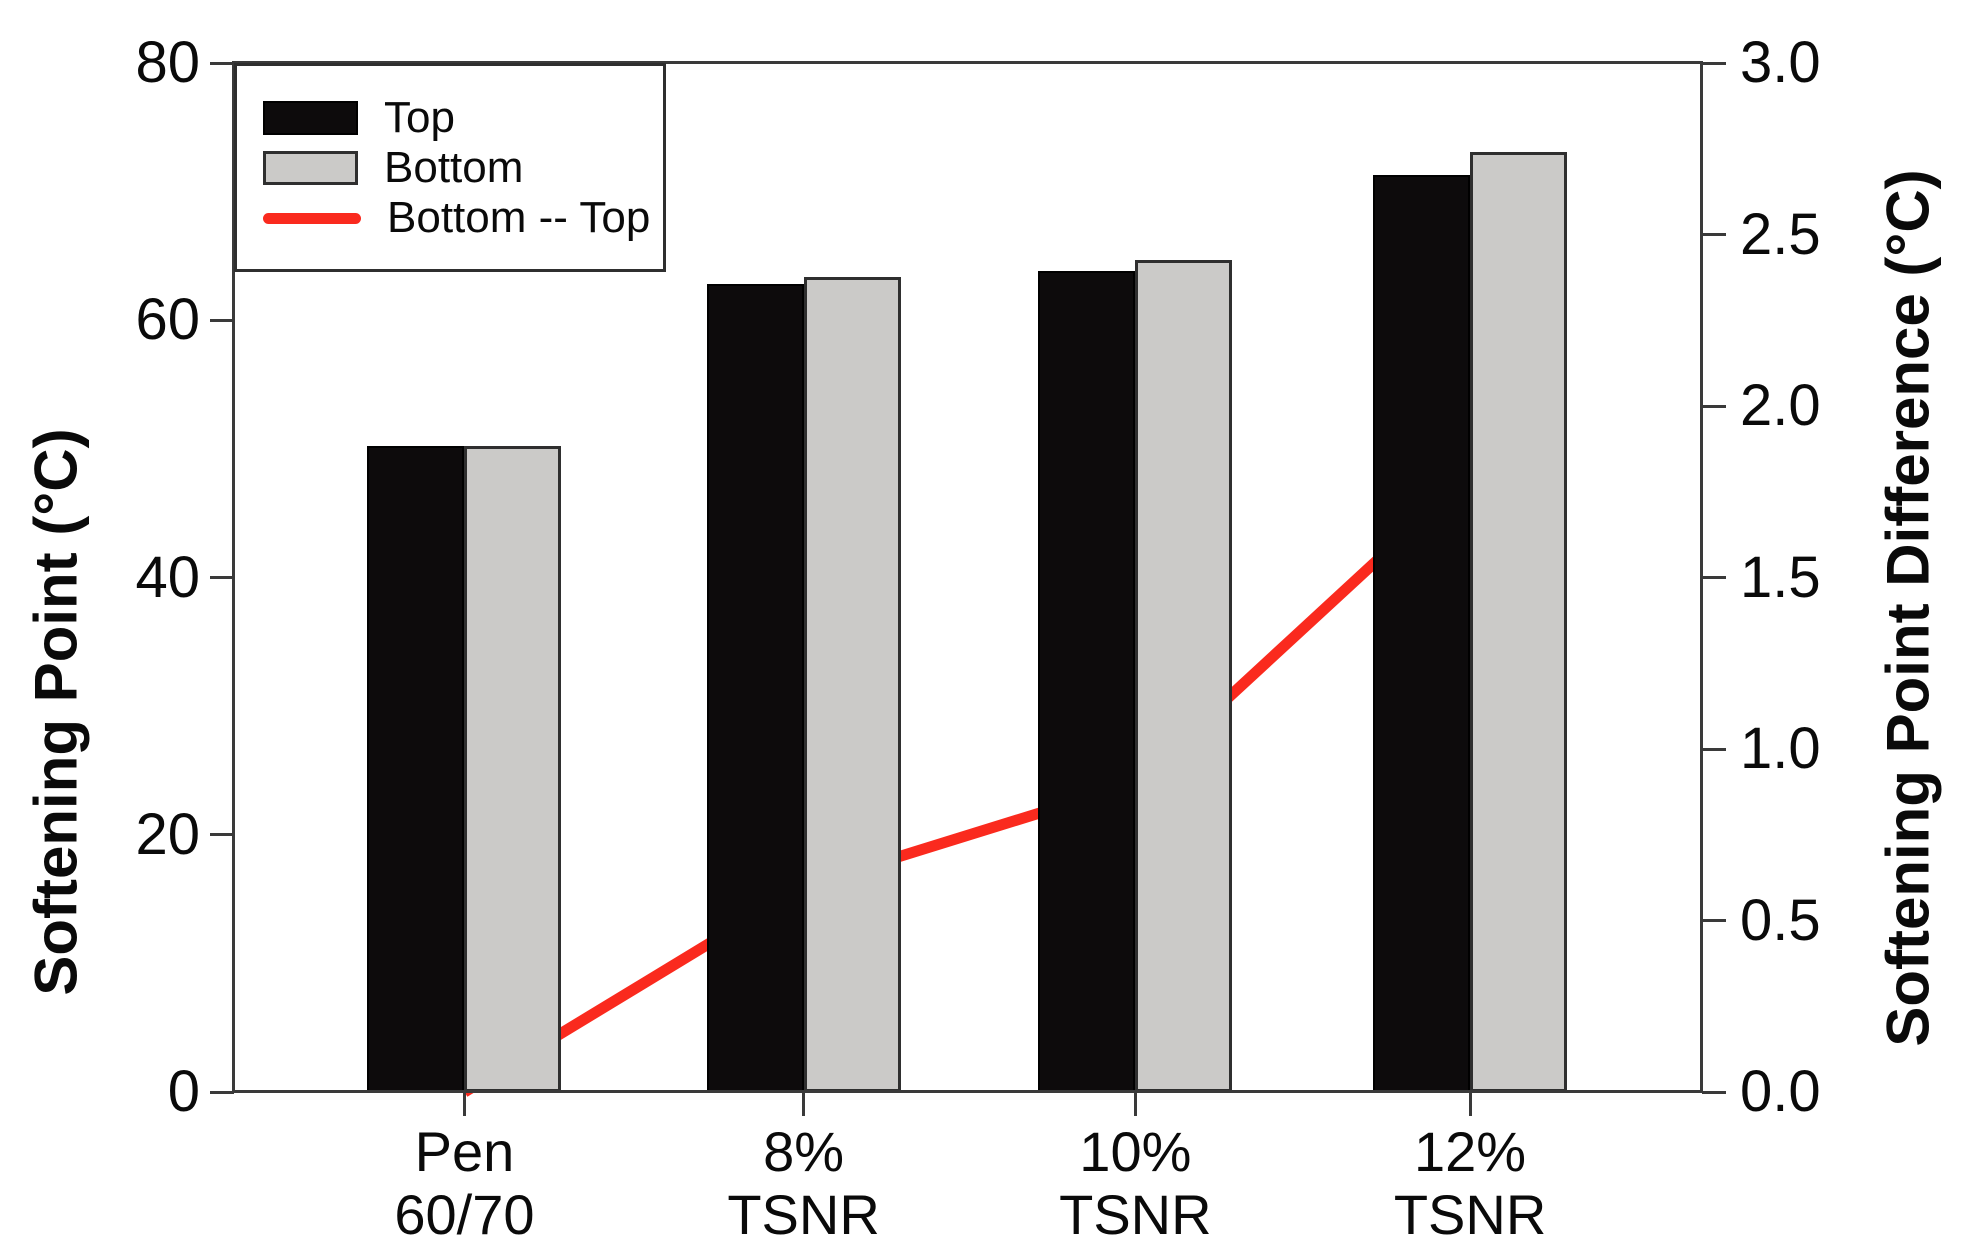  I want to click on x-category-label-line: 60/70, so click(464, 1214).